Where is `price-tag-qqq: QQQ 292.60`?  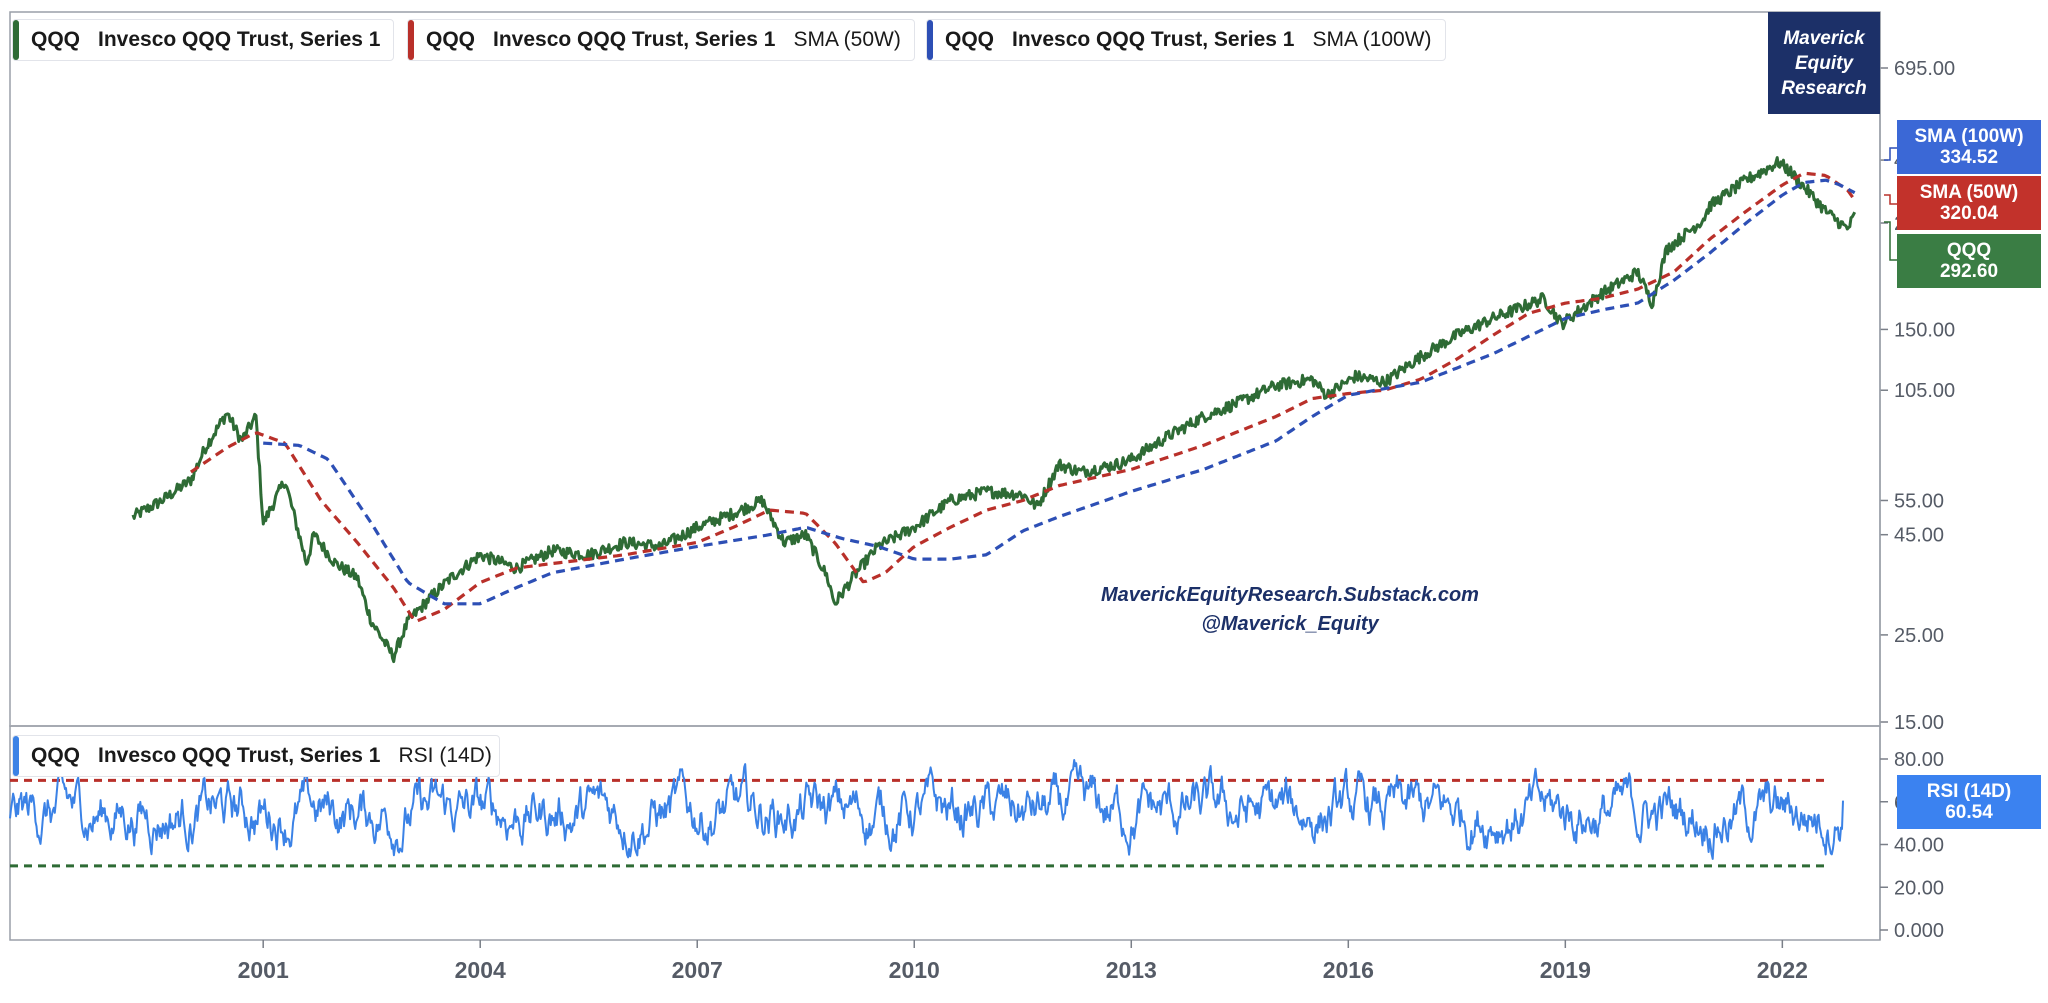 price-tag-qqq: QQQ 292.60 is located at coordinates (1969, 261).